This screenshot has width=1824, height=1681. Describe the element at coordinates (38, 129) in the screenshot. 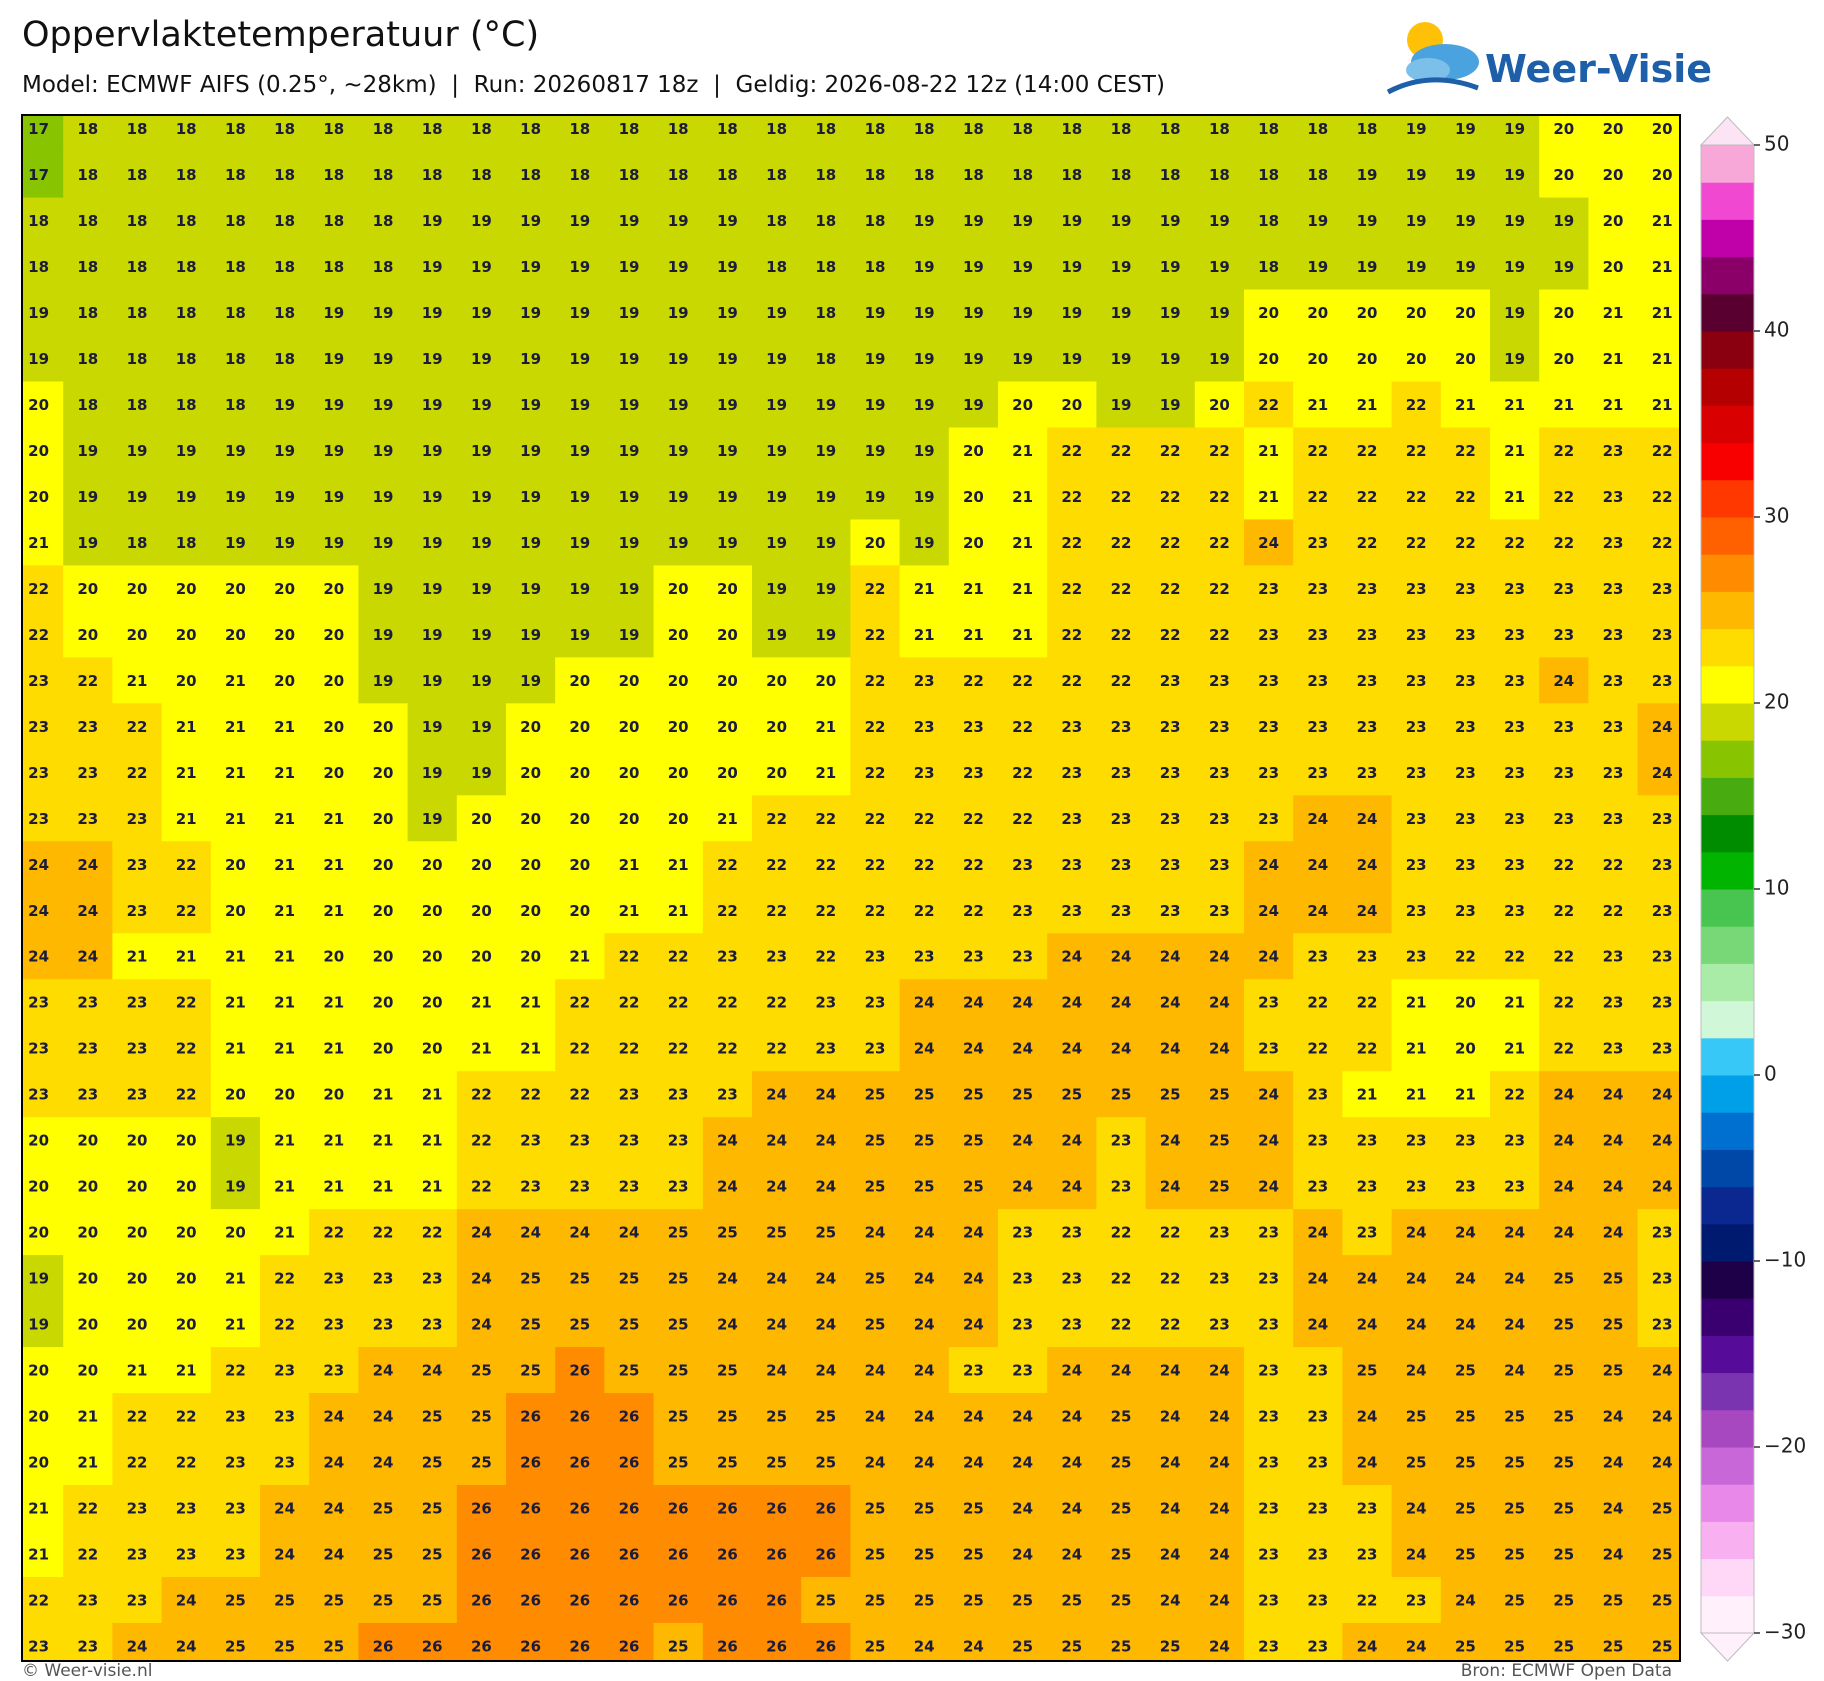

I see `temperature-label: 17` at that location.